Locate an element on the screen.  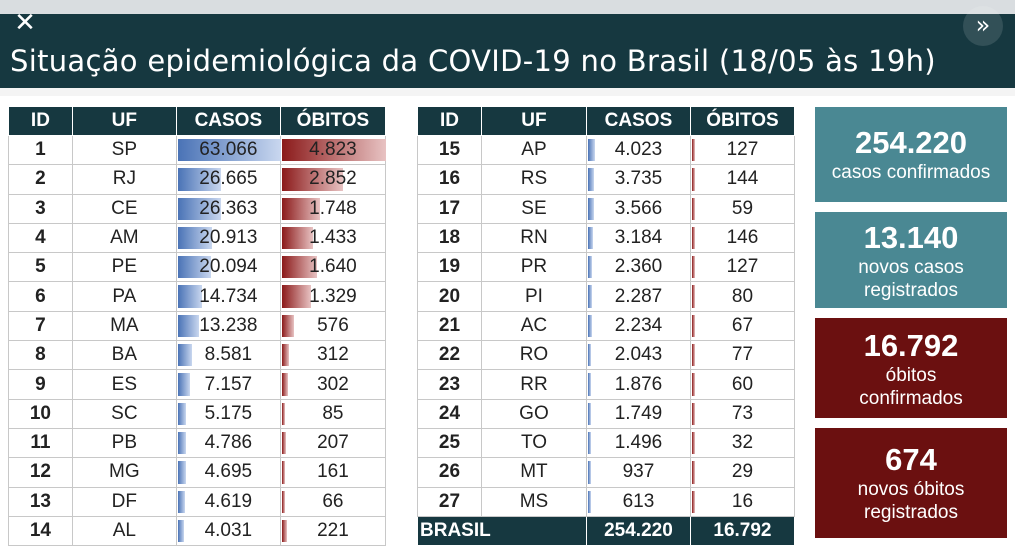
cell-casos: 4.023 is located at coordinates (638, 150).